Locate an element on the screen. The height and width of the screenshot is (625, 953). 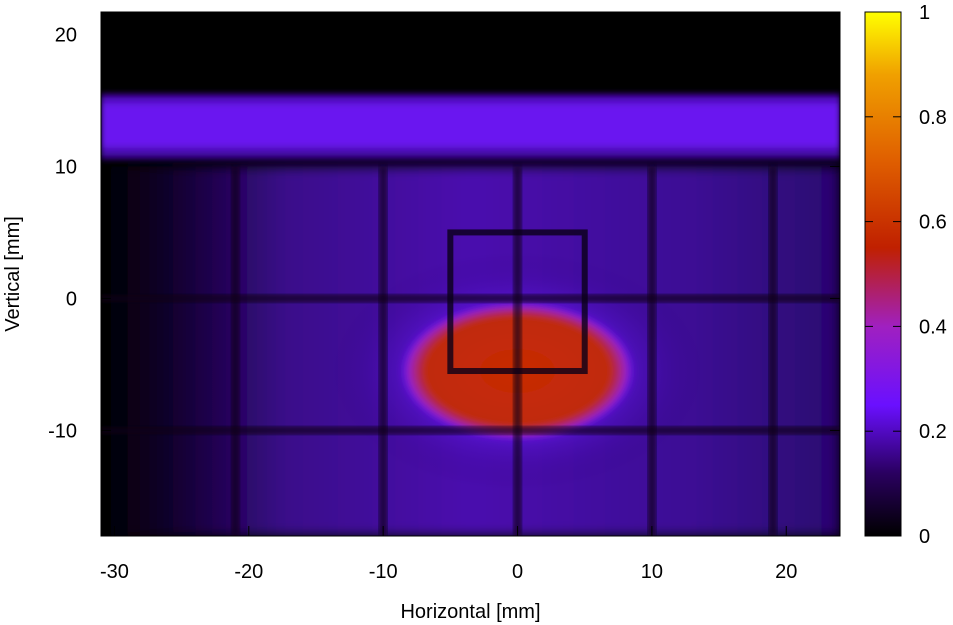
colorbar-tick-label: 0.2 is located at coordinates (933, 432).